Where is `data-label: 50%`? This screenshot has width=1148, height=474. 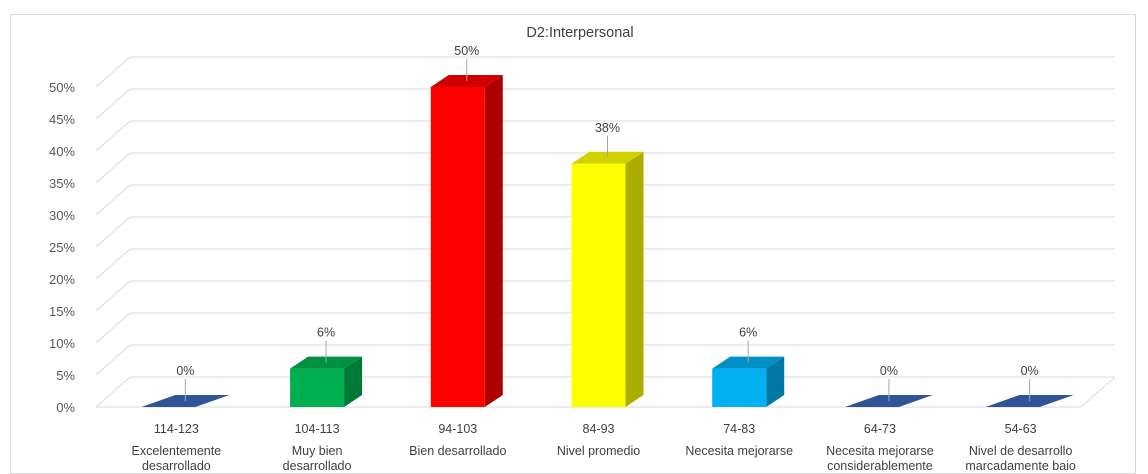 data-label: 50% is located at coordinates (466, 51).